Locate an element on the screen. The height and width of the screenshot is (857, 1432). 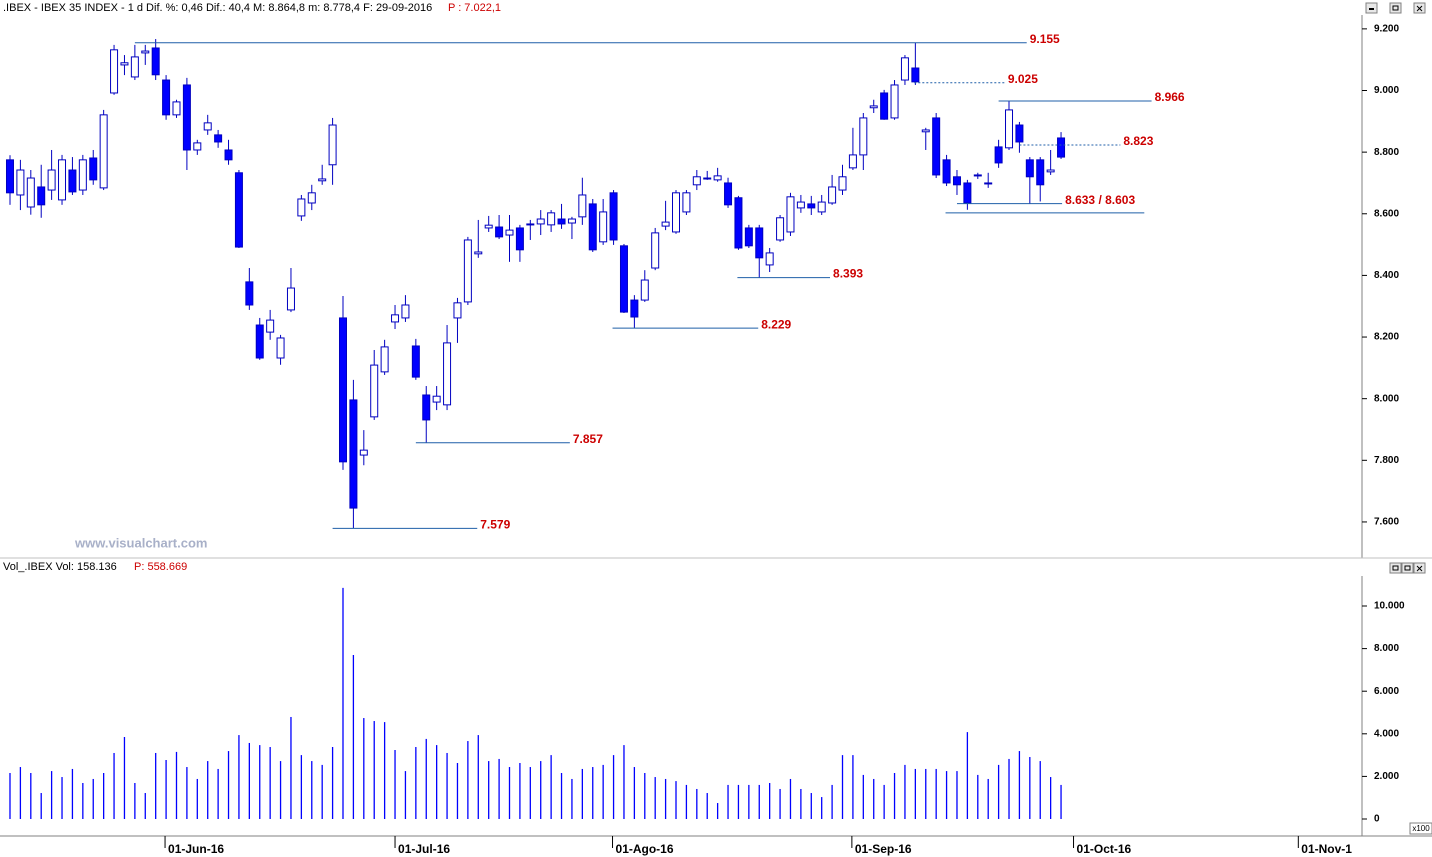
y-tick-label: 9.000 is located at coordinates (1386, 90).